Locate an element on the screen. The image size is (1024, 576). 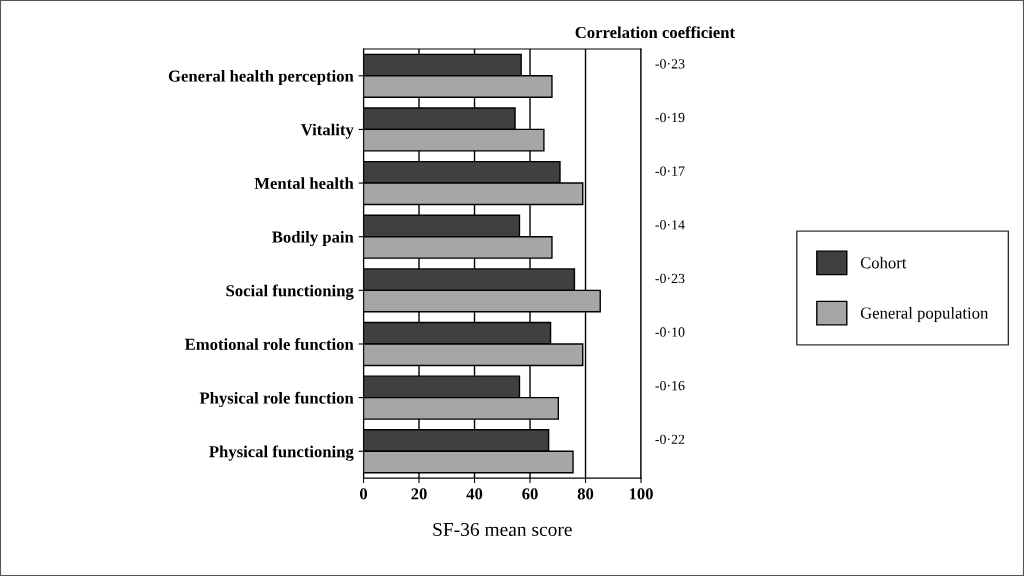
legend-label: General population is located at coordinates (924, 314).